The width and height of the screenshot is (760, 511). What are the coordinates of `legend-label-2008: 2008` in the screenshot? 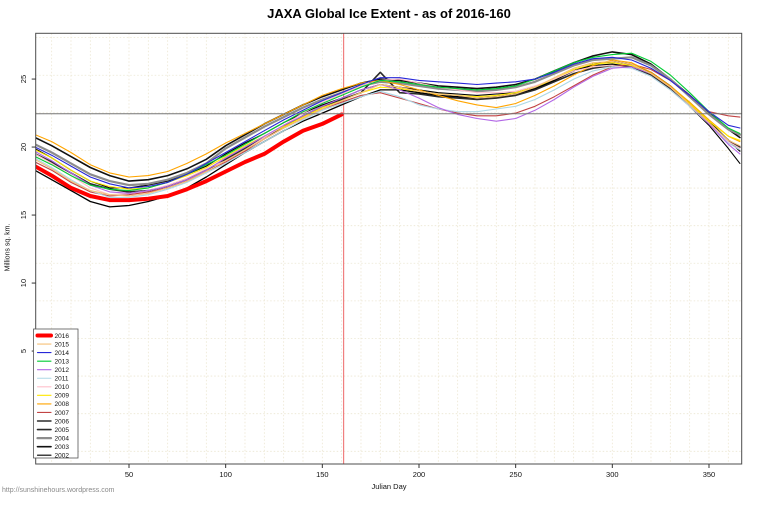 It's located at (62, 404).